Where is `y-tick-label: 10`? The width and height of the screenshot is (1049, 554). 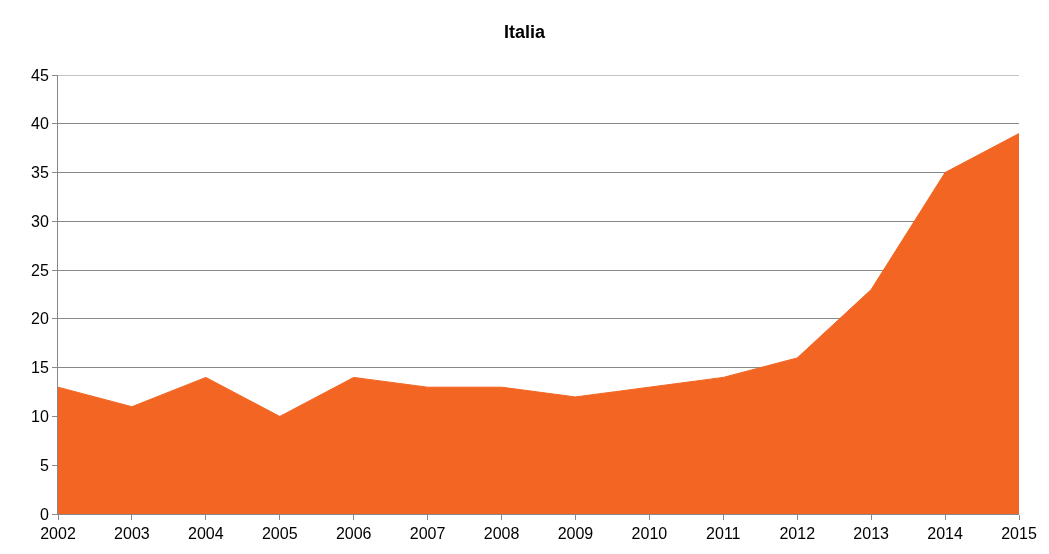 y-tick-label: 10 is located at coordinates (40, 417).